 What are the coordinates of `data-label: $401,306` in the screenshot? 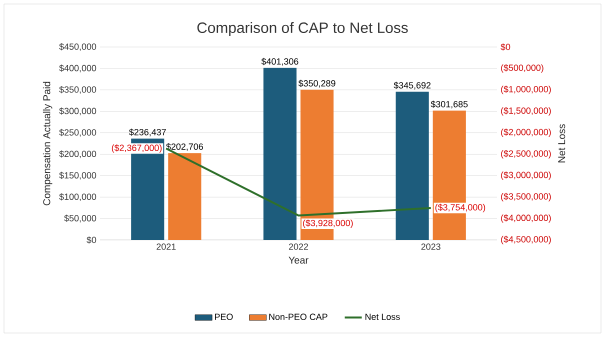 It's located at (279, 62).